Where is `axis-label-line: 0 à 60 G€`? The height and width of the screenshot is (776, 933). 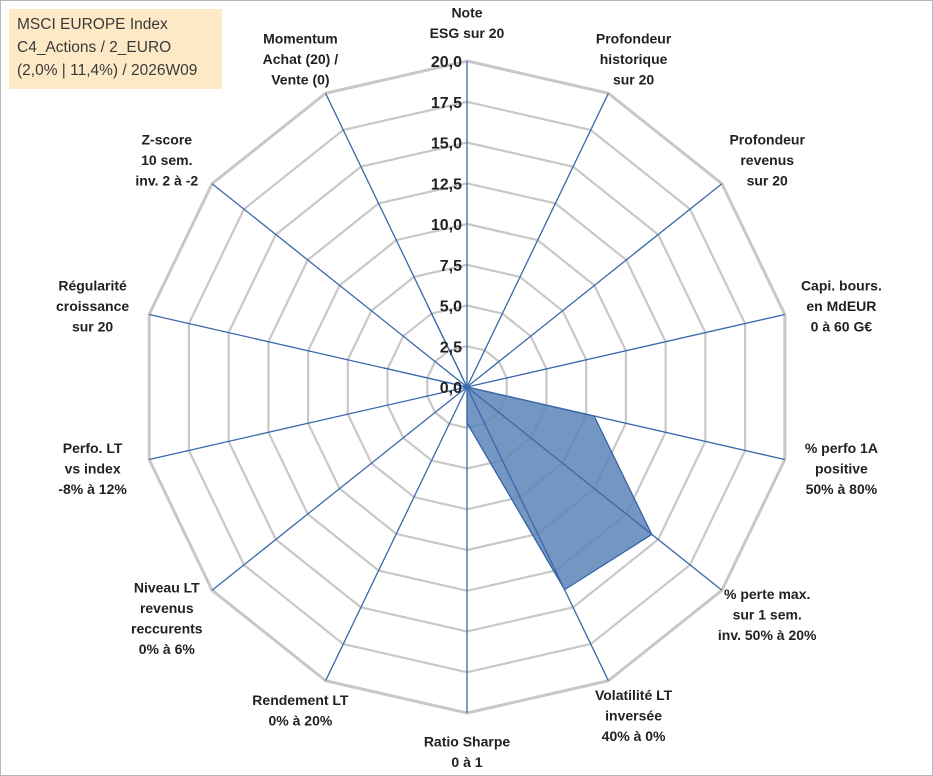
axis-label-line: 0 à 60 G€ is located at coordinates (842, 327).